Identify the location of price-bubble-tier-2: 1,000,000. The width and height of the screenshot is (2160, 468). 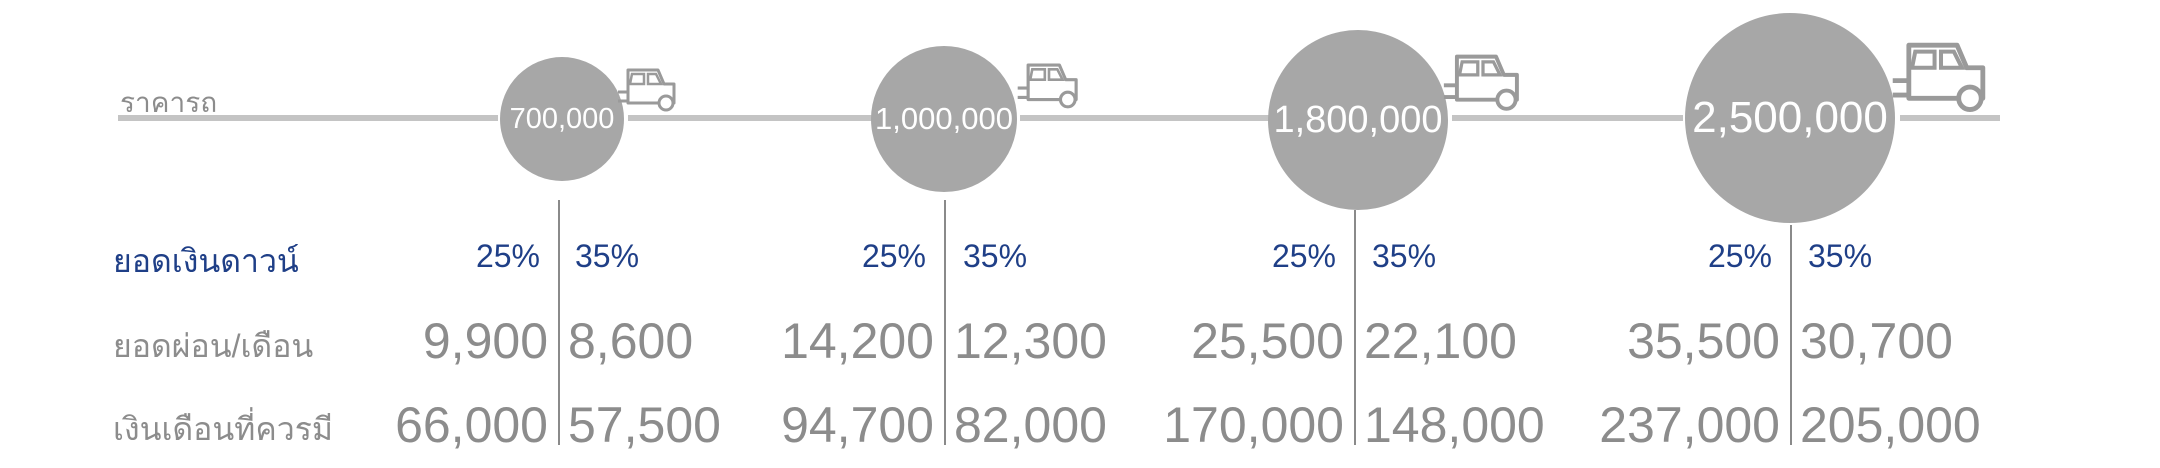
(944, 119).